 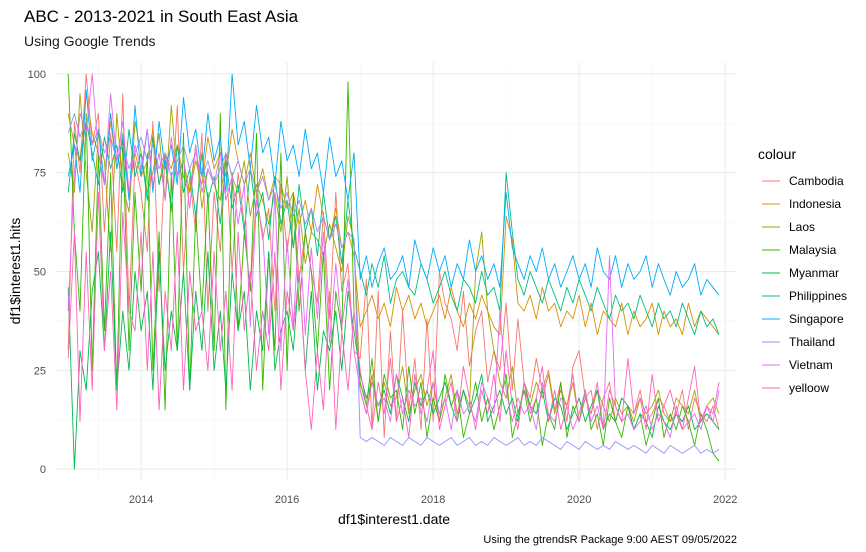 I want to click on y-tick-label: 75, so click(x=40, y=174).